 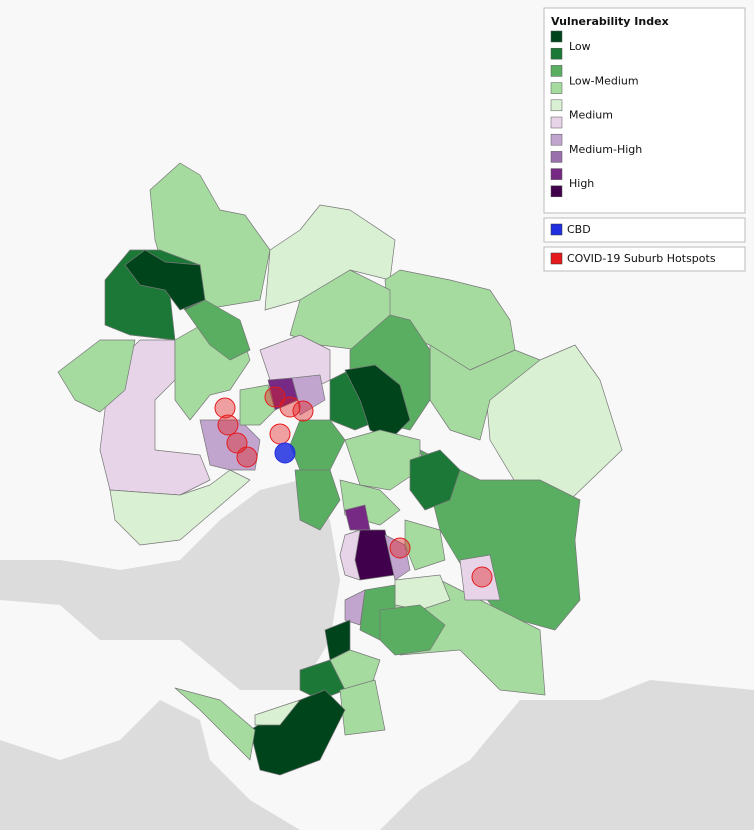 What do you see at coordinates (605, 149) in the screenshot?
I see `legend-label: Medium-High` at bounding box center [605, 149].